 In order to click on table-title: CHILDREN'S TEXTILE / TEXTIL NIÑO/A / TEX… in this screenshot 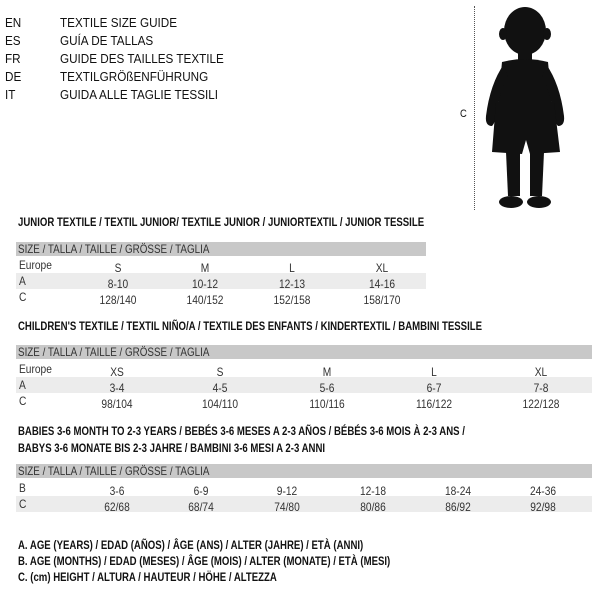, I will do `click(250, 326)`.